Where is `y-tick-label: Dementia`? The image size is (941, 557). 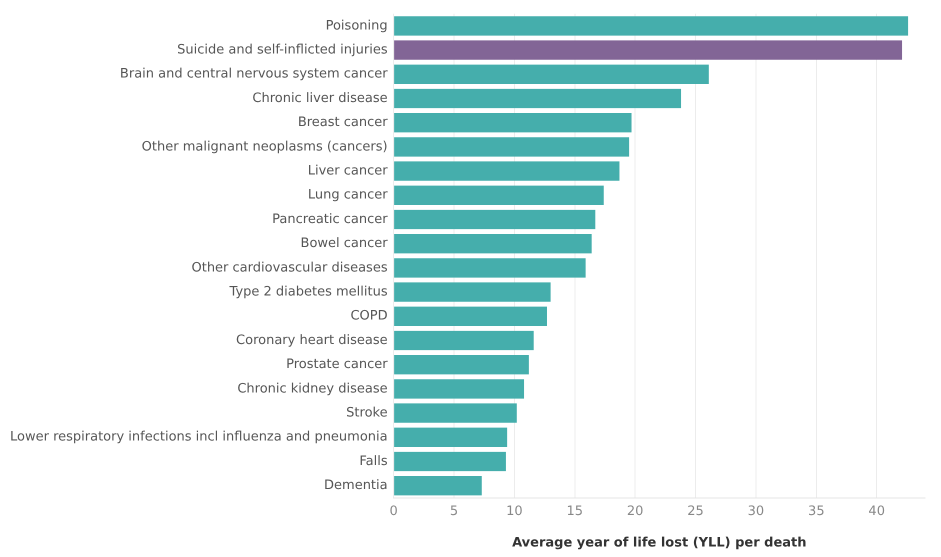 y-tick-label: Dementia is located at coordinates (356, 486).